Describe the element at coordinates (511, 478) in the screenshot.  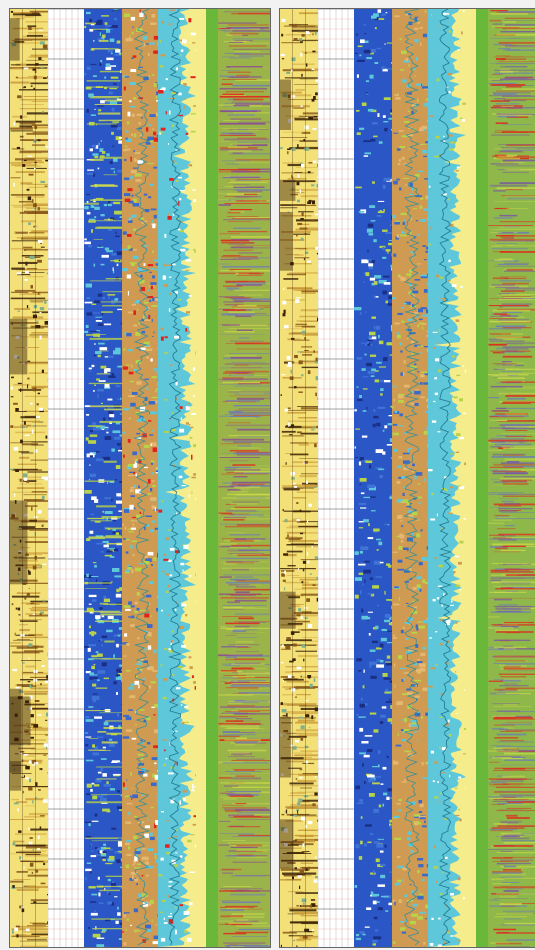
I see `green-spectrum-track` at that location.